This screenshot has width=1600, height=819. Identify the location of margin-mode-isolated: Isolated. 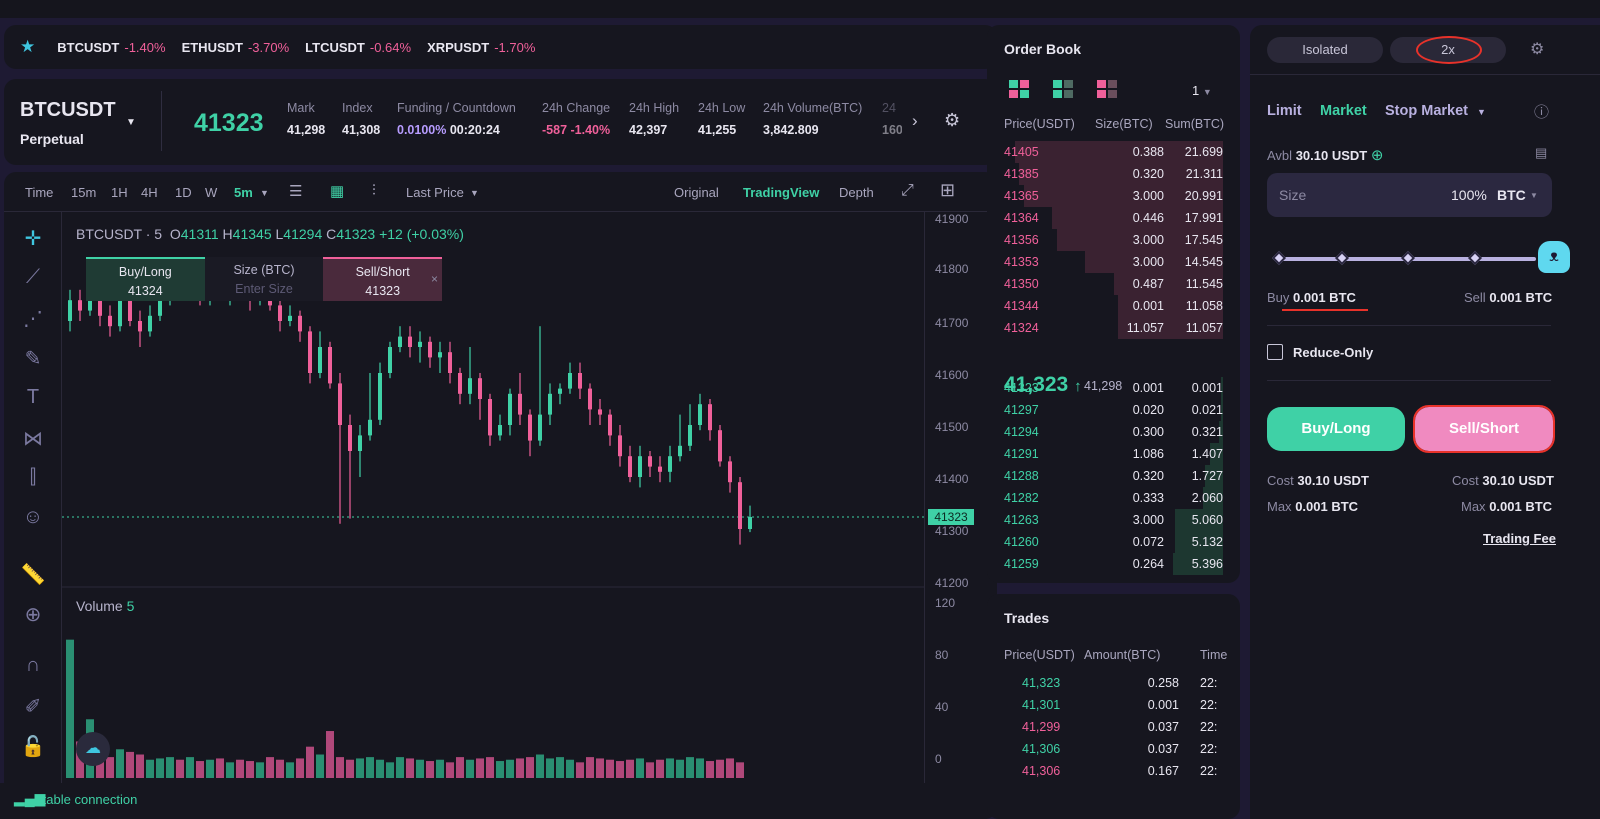
(1325, 50).